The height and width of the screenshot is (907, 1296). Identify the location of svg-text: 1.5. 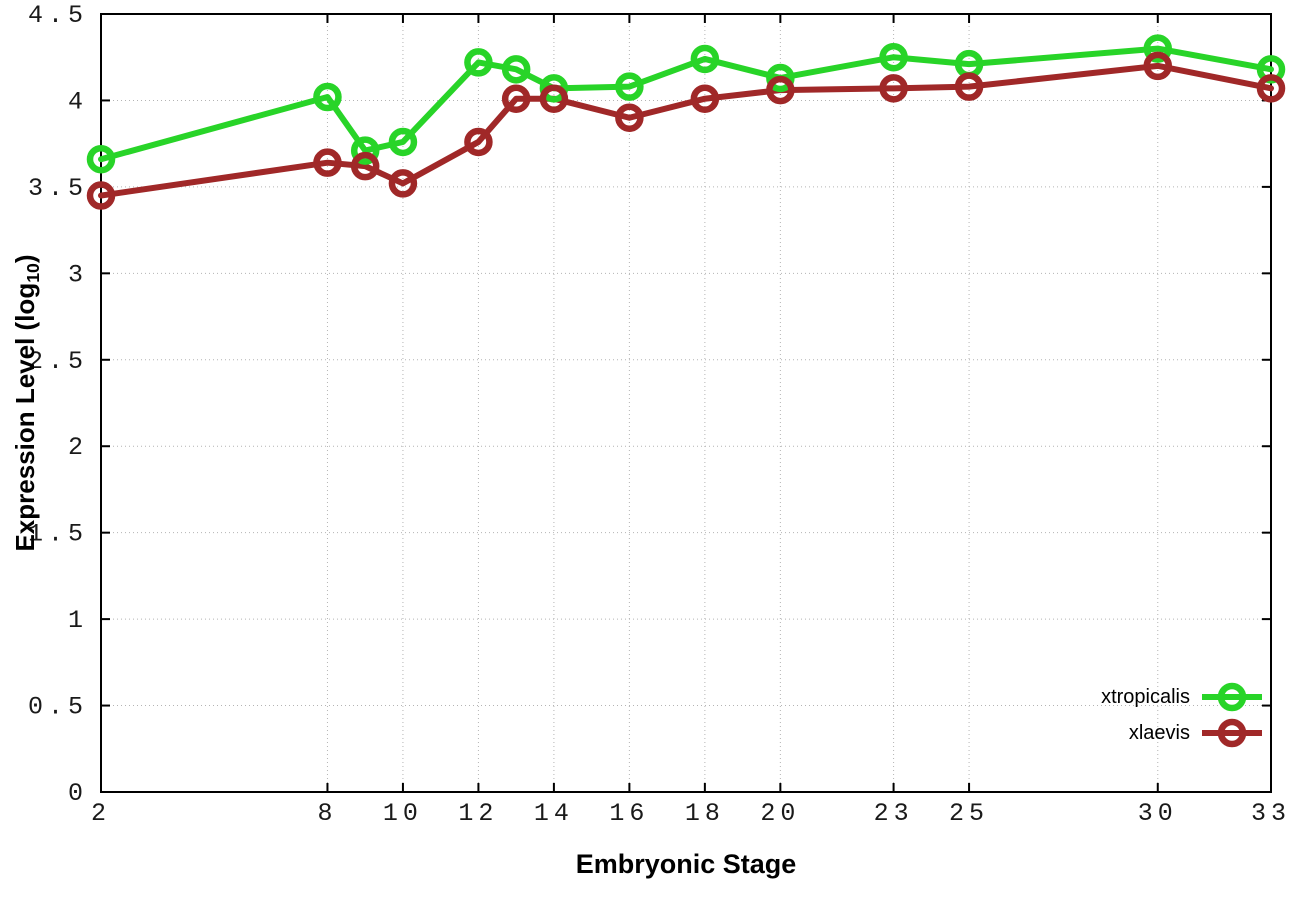
(58, 534).